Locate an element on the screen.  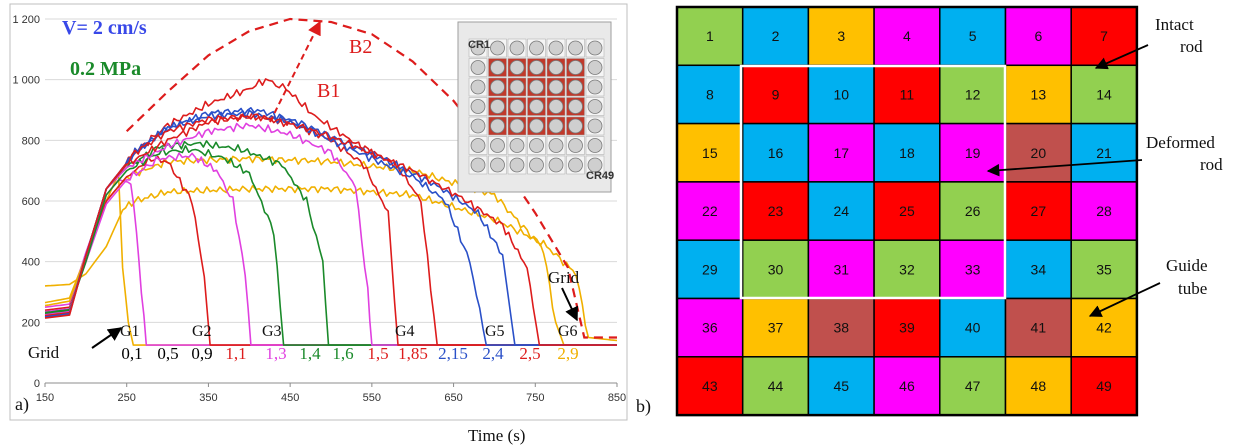
rod-number: 40 is located at coordinates (973, 328).